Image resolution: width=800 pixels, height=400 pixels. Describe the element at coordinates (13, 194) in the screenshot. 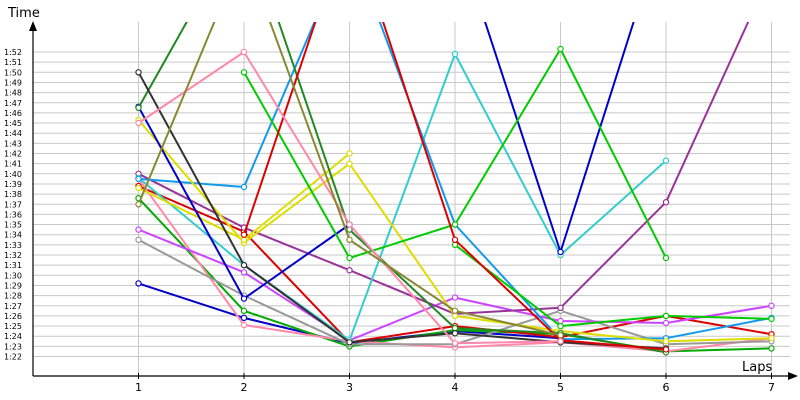

I see `y-tick-label: 1:38` at that location.